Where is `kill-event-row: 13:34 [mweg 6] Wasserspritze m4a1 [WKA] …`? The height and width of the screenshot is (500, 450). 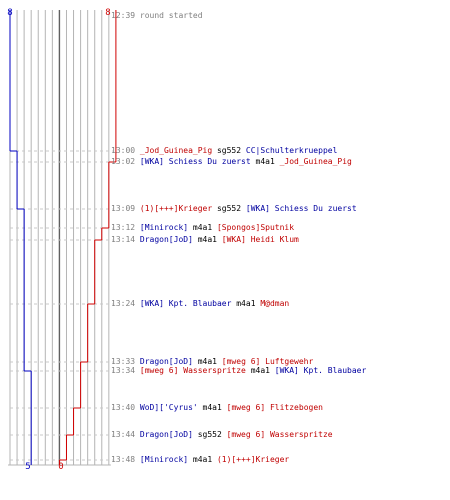 kill-event-row: 13:34 [mweg 6] Wasserspritze m4a1 [WKA] … is located at coordinates (238, 371).